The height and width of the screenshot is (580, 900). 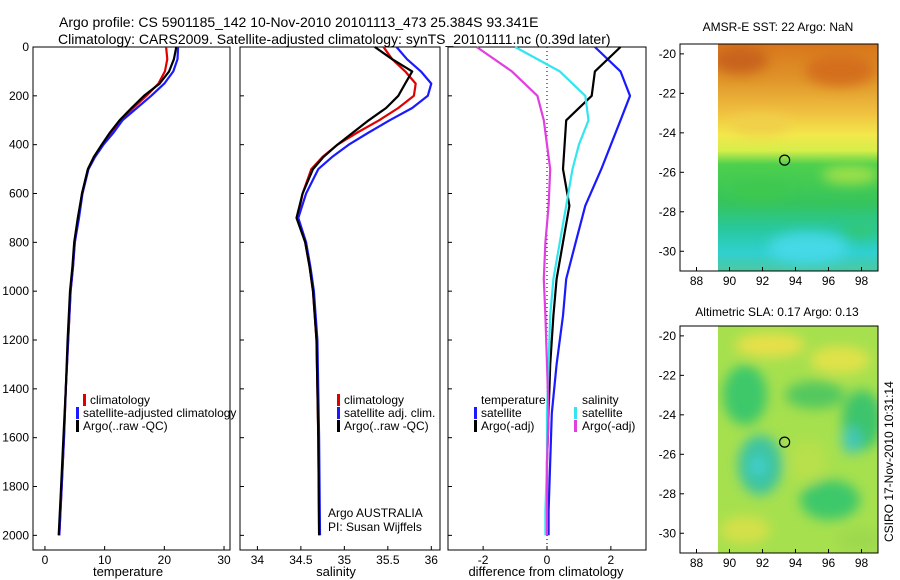 I want to click on sst-map-axes: 88 90 92 94 96 98 -20 -22 -24 -26 -28 -30, so click(x=764, y=167).